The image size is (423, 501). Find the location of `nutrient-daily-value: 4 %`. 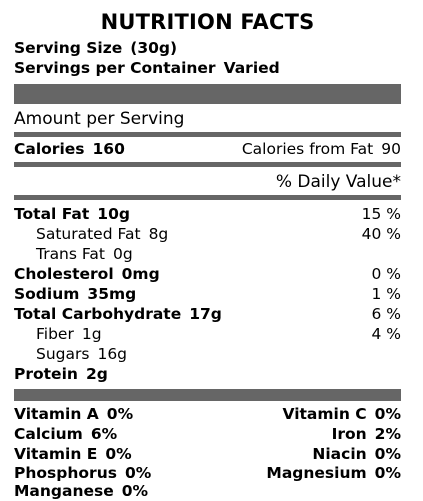

nutrient-daily-value: 4 % is located at coordinates (386, 334).